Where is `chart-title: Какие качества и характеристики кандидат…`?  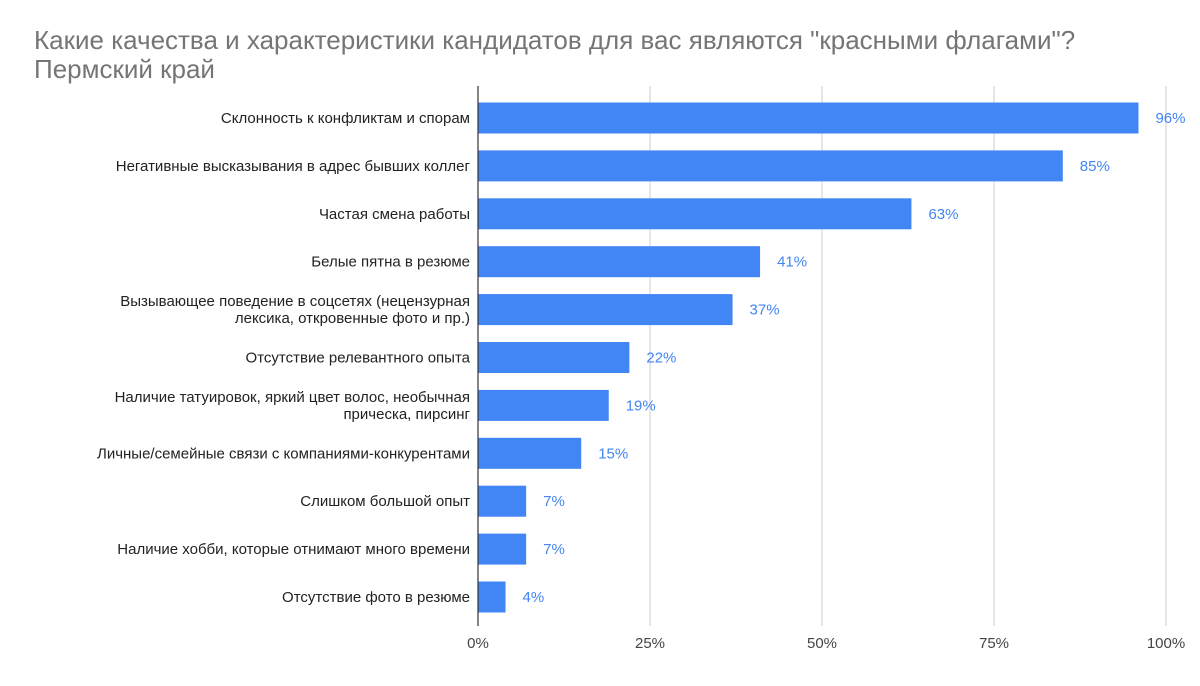
chart-title: Какие качества и характеристики кандидат… is located at coordinates (555, 54).